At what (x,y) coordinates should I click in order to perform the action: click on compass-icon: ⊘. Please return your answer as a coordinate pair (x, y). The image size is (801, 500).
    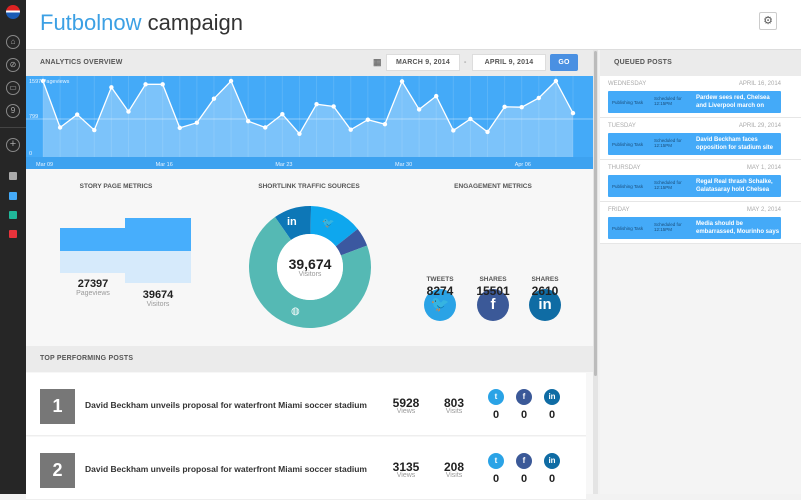
    Looking at the image, I should click on (13, 65).